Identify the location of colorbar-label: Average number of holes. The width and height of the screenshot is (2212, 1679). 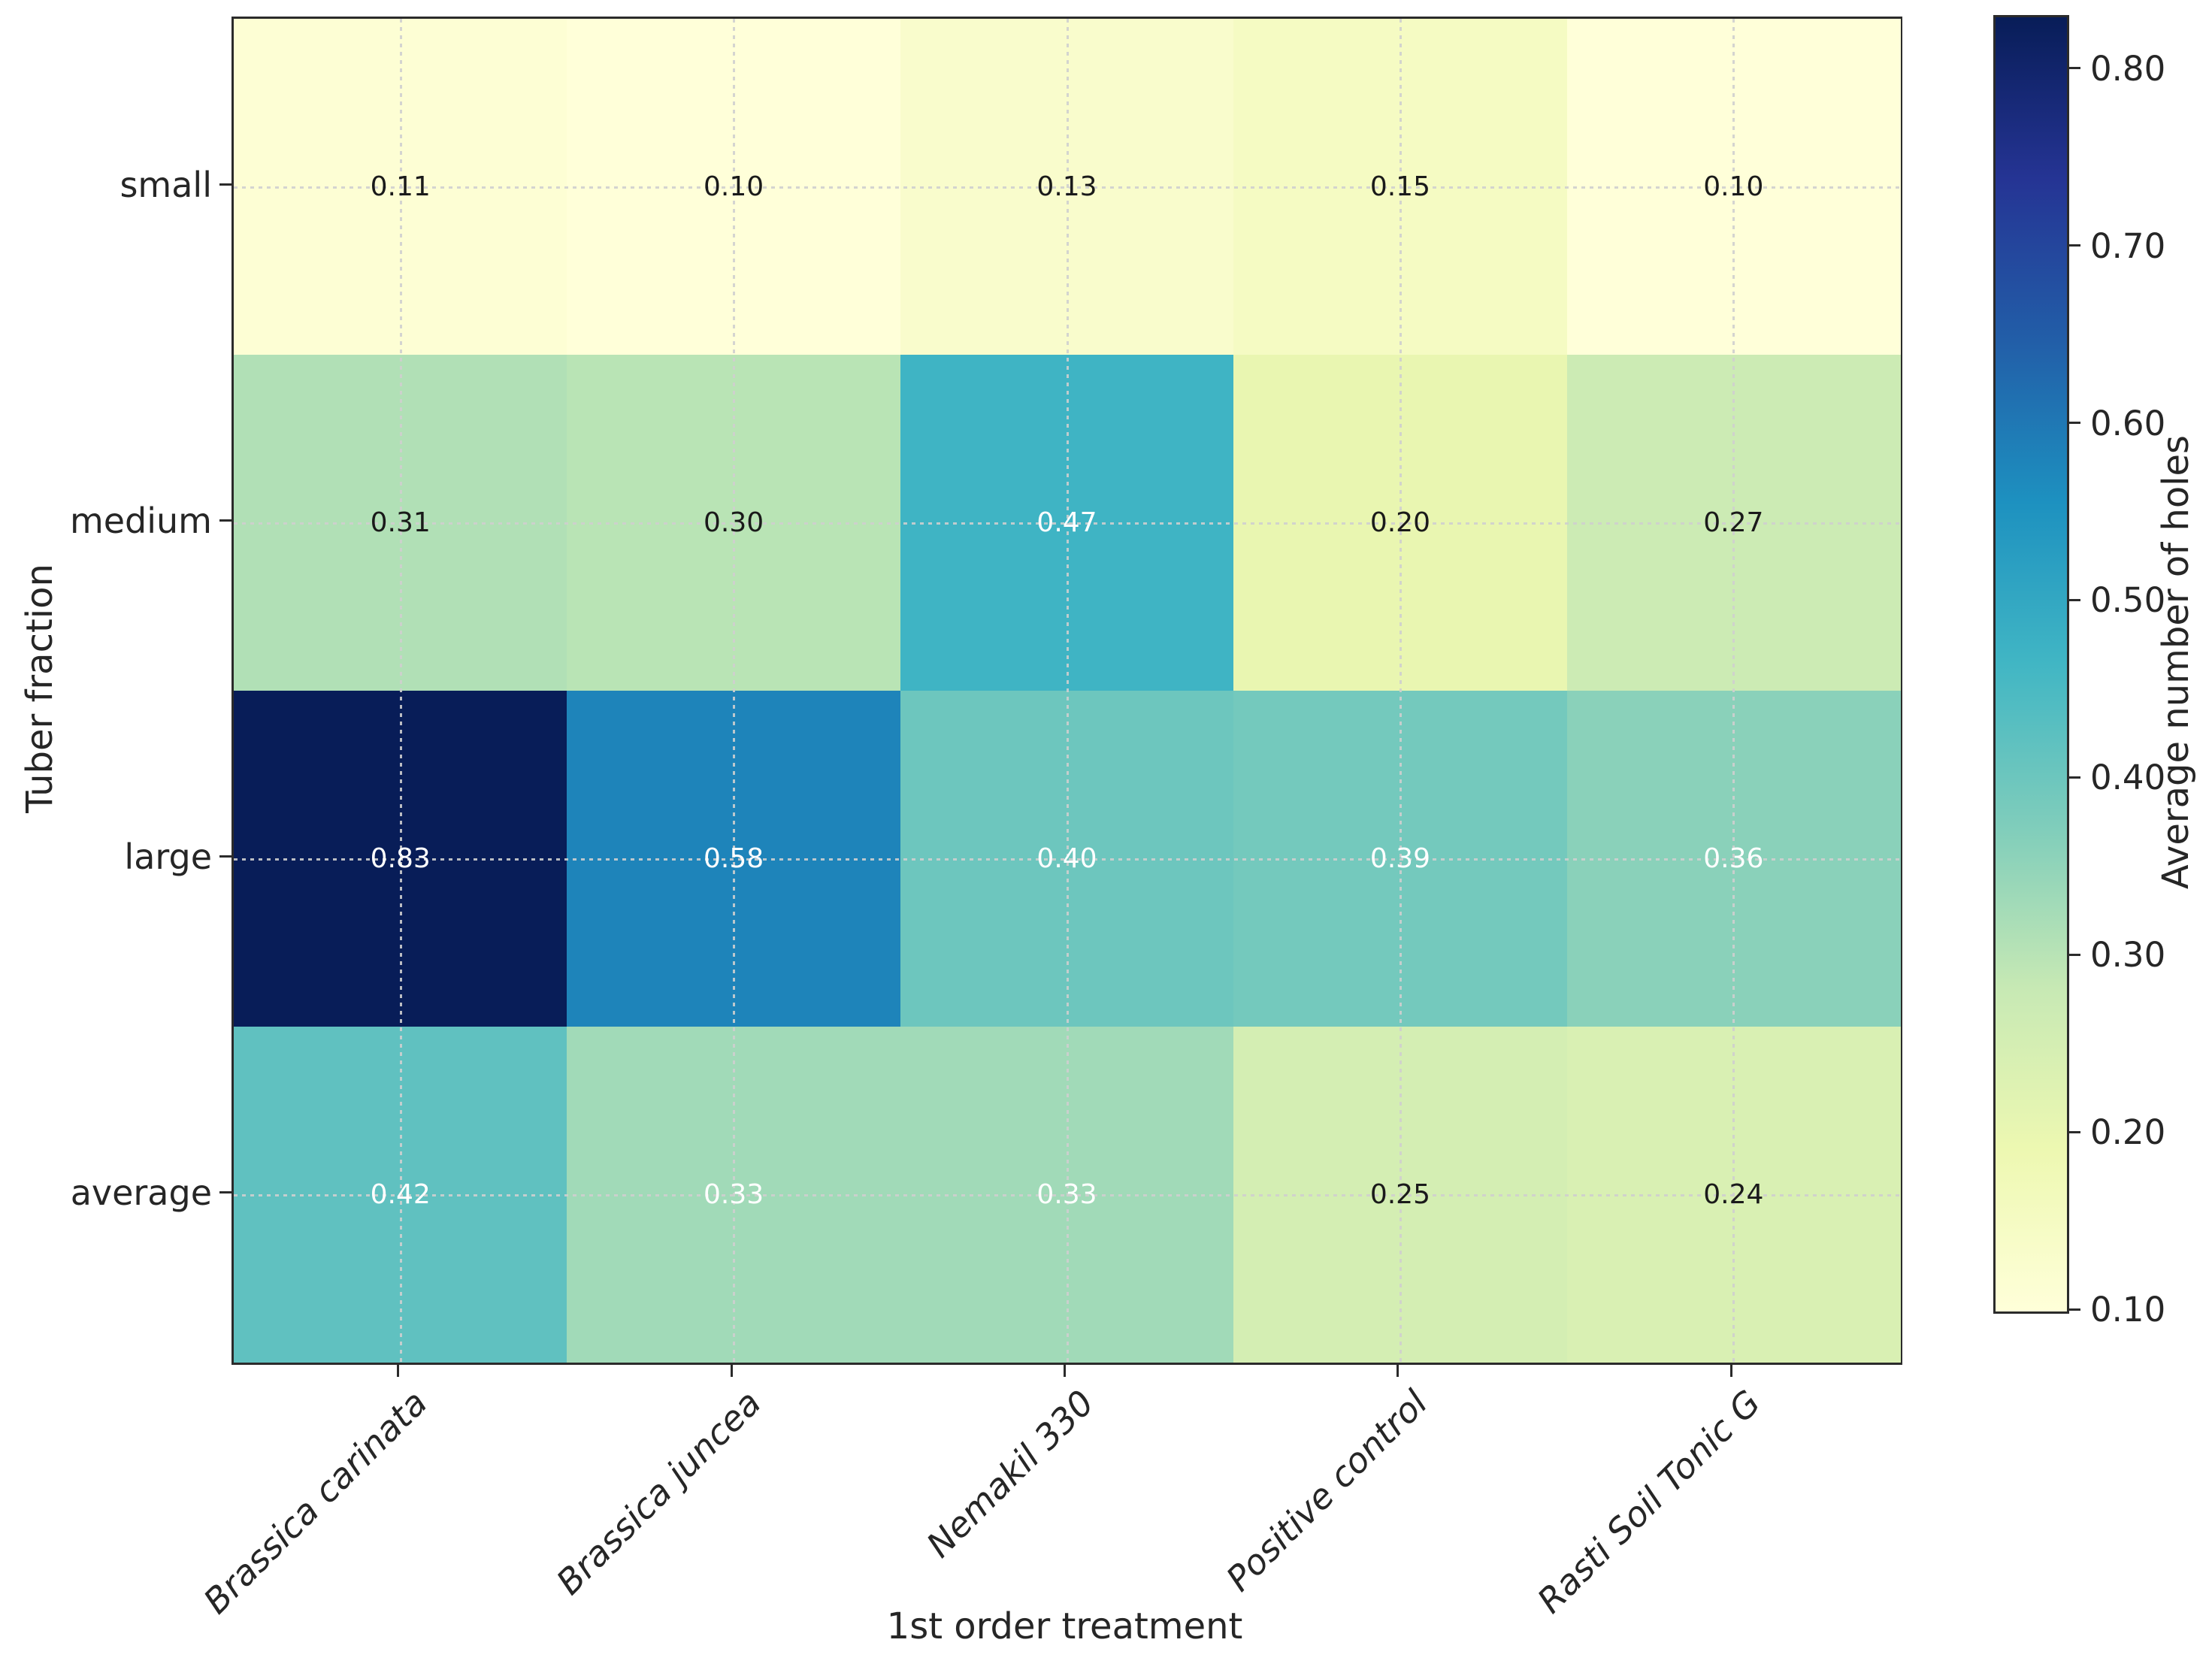
(2176, 662).